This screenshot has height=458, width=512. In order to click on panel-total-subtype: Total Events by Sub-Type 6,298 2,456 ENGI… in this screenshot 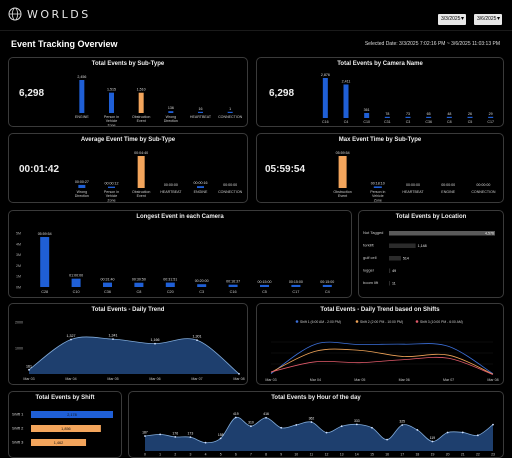, I will do `click(128, 92)`.